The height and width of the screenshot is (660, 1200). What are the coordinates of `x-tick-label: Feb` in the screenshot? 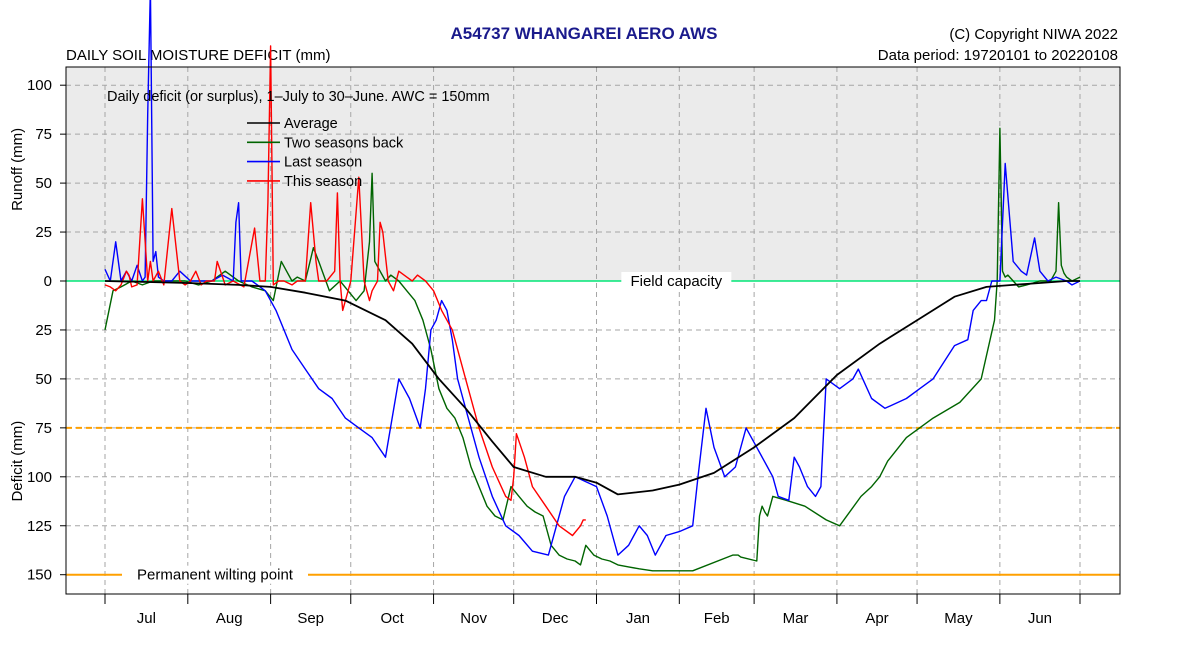 It's located at (717, 618).